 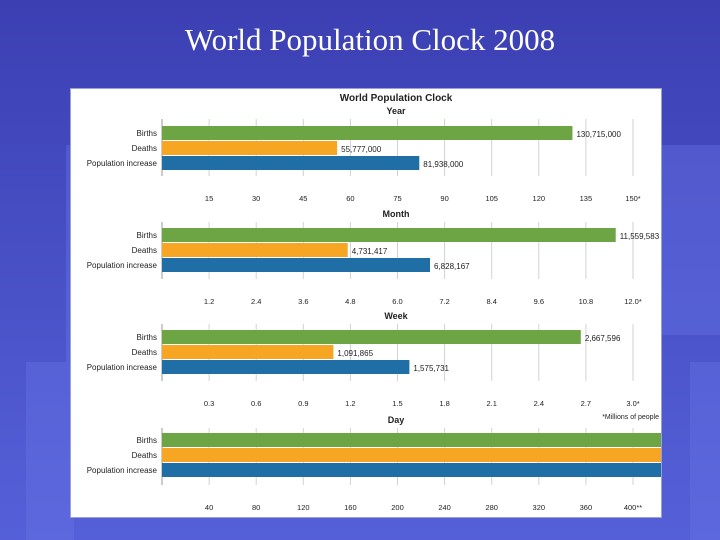 What do you see at coordinates (491, 301) in the screenshot?
I see `tick-label: 8.4` at bounding box center [491, 301].